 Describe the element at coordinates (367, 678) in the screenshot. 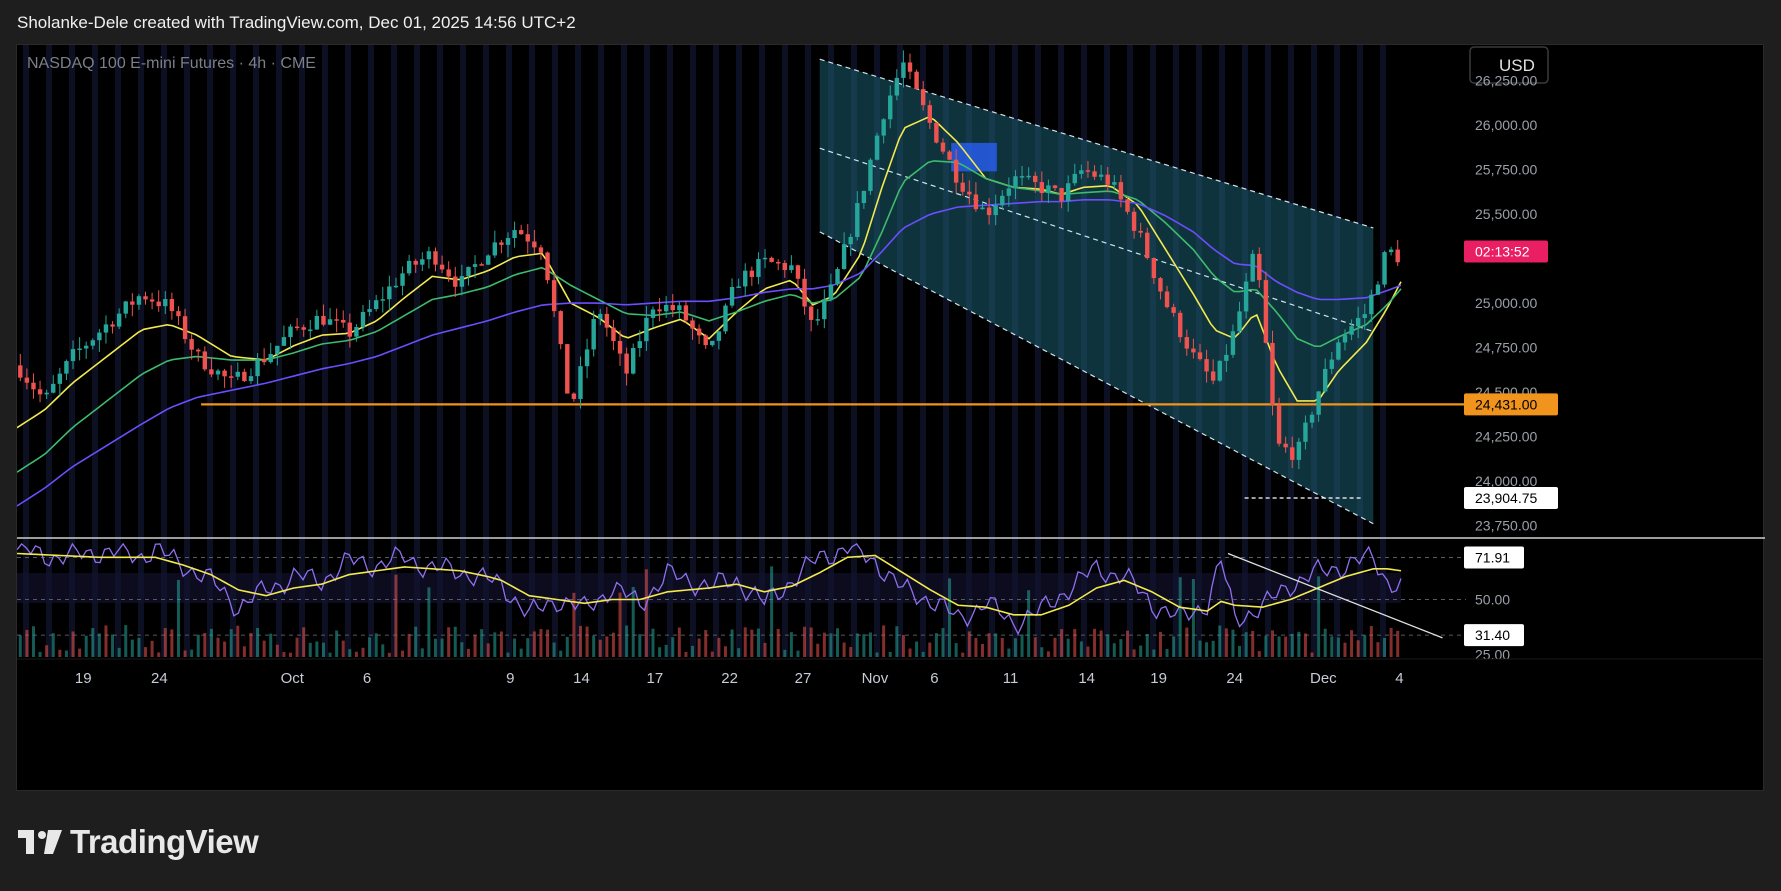

I see `time-tick-label: 6` at that location.